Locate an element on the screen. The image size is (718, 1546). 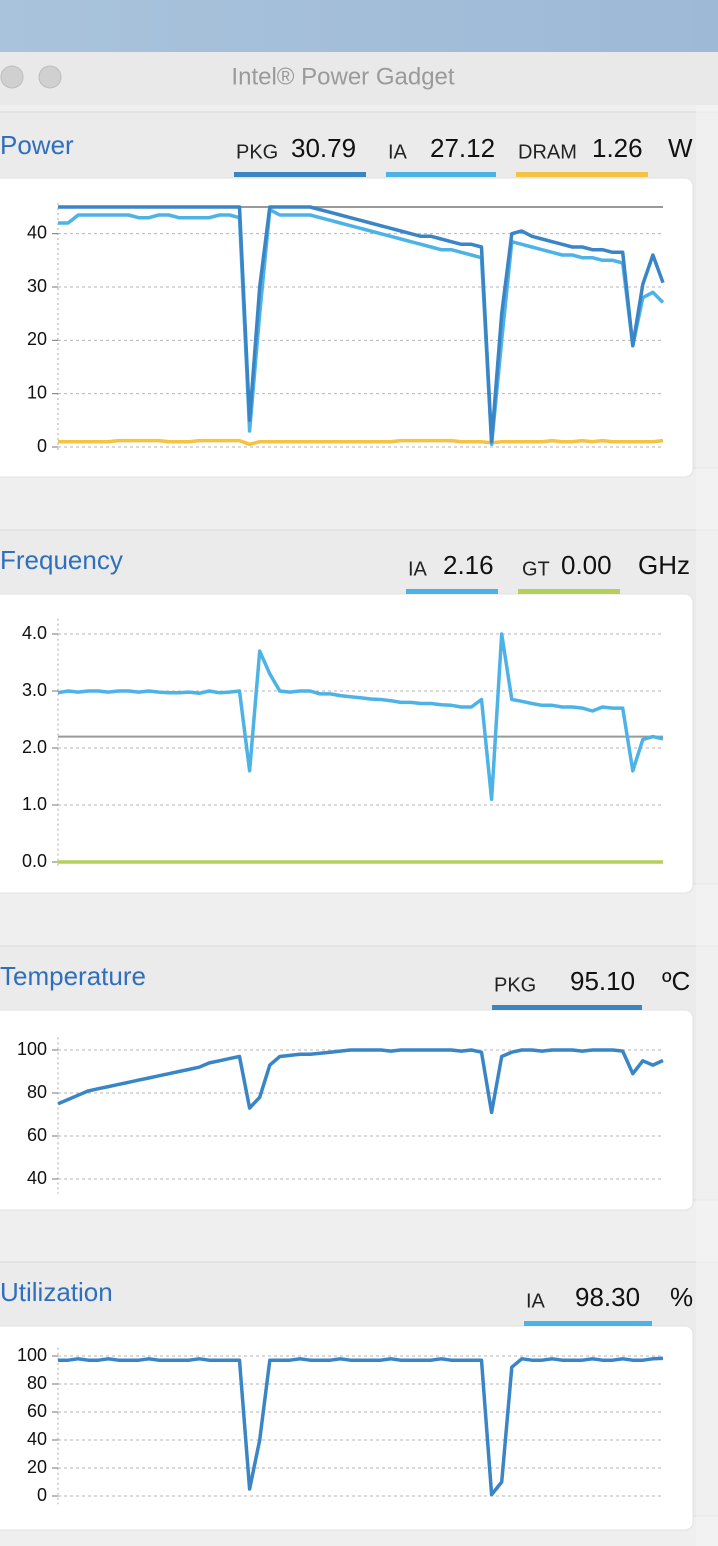
readout-value: 1.26 is located at coordinates (617, 148).